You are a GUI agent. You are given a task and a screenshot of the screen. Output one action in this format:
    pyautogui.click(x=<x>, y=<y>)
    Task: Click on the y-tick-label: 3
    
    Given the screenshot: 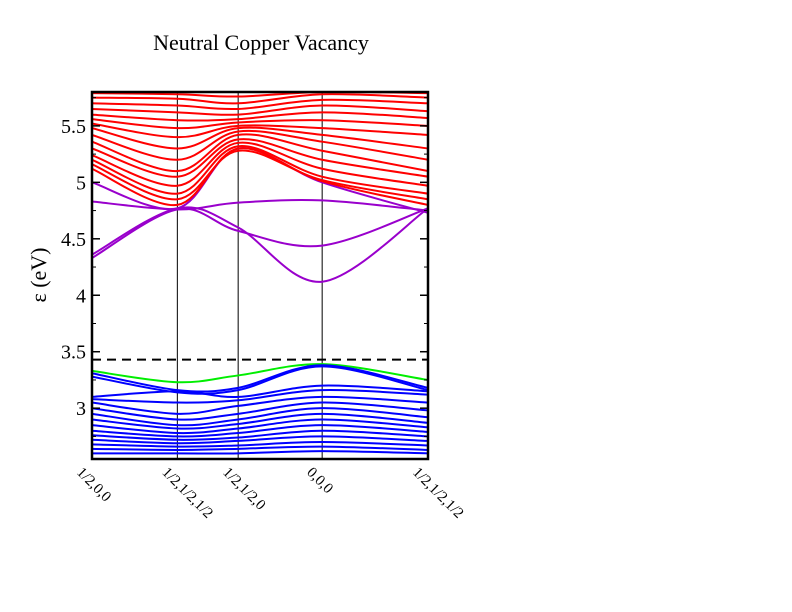 What is the action you would take?
    pyautogui.click(x=81, y=409)
    